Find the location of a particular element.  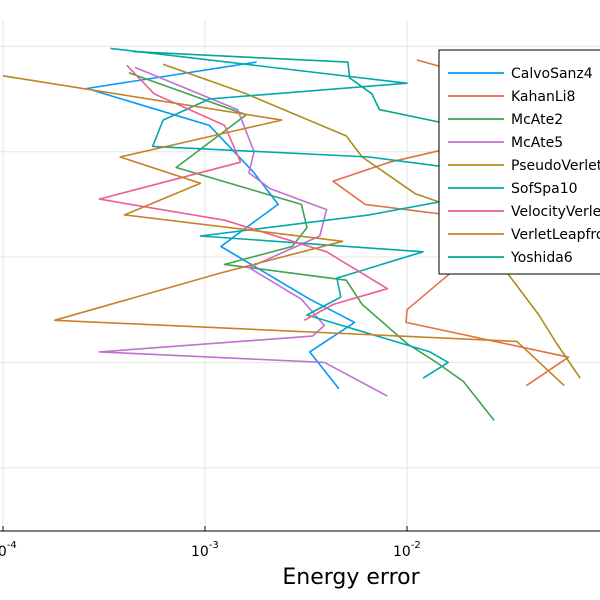

legend-item-mcate2: McAte2 is located at coordinates (505, 120).